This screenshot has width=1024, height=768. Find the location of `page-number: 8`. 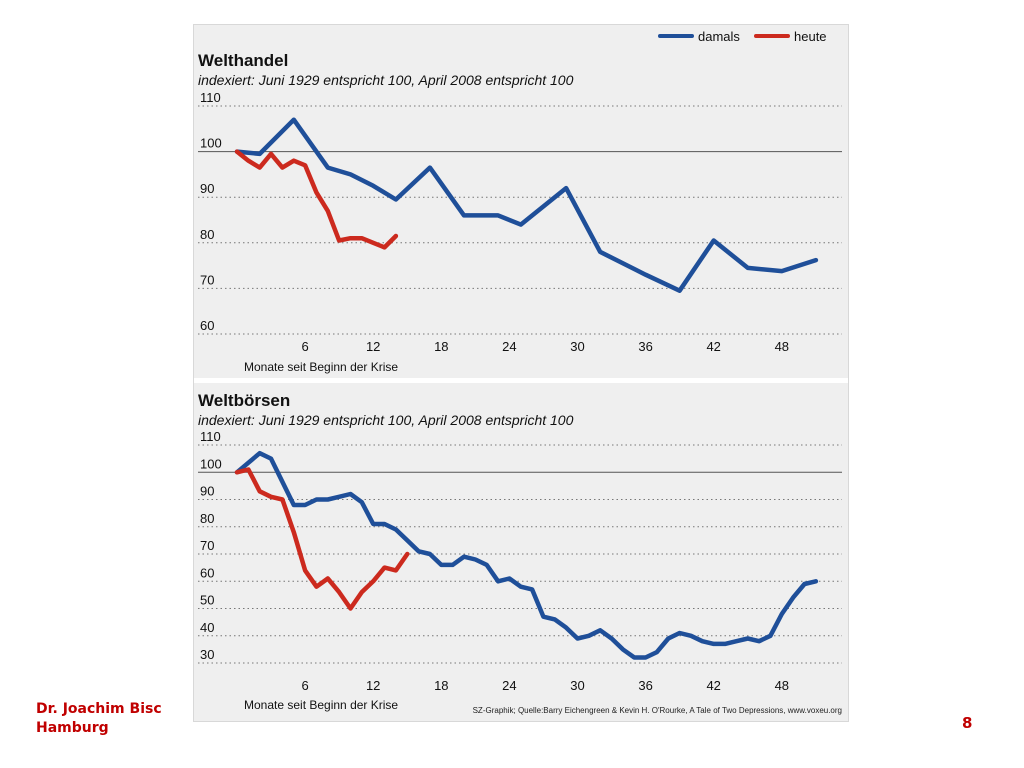

page-number: 8 is located at coordinates (967, 723).